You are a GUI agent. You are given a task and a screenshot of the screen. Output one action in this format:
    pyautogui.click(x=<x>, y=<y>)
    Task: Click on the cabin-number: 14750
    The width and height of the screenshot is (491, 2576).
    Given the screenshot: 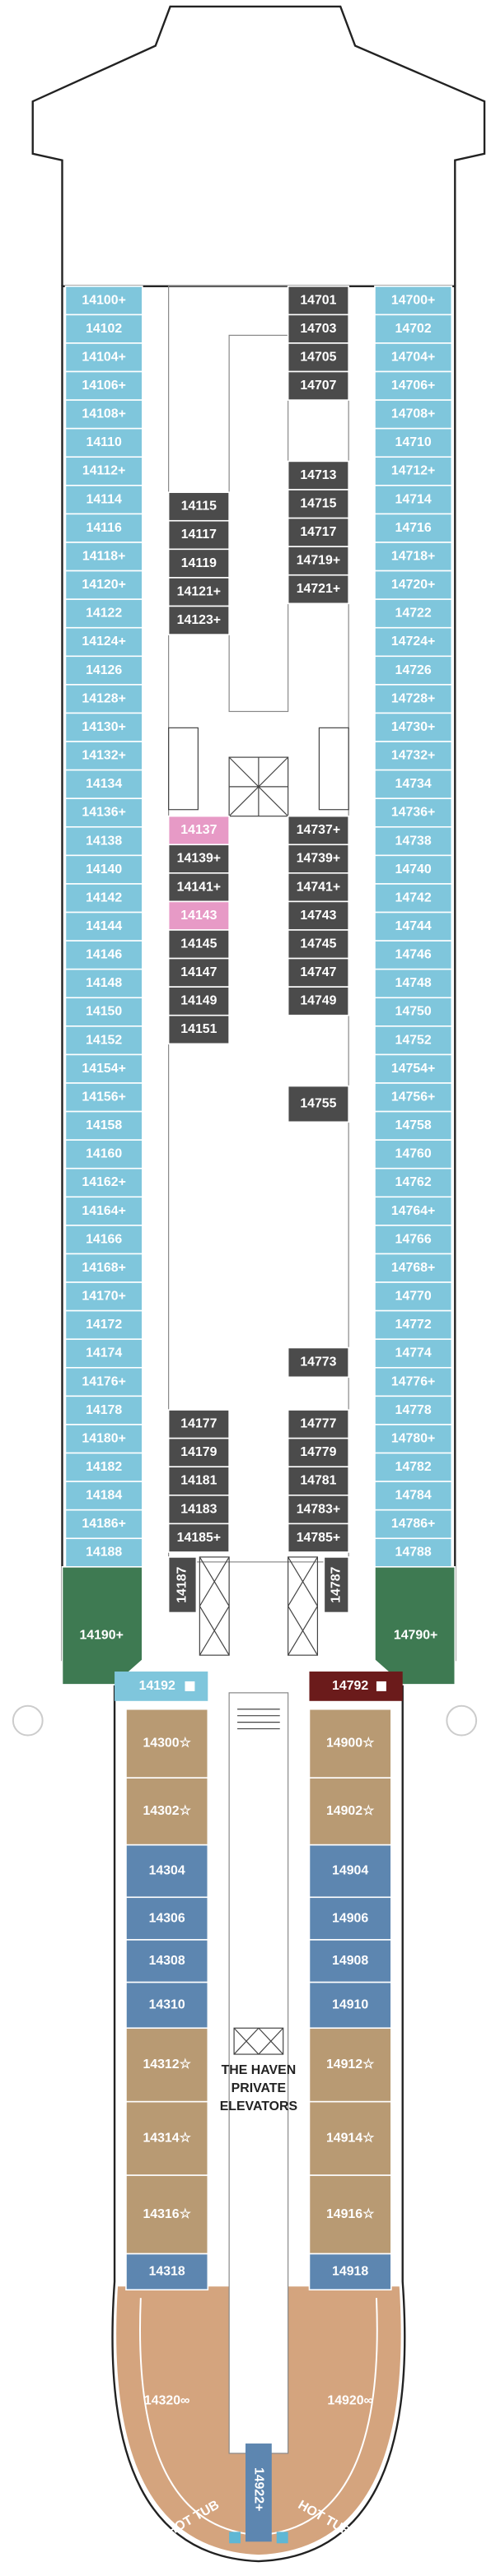 What is the action you would take?
    pyautogui.click(x=413, y=1012)
    